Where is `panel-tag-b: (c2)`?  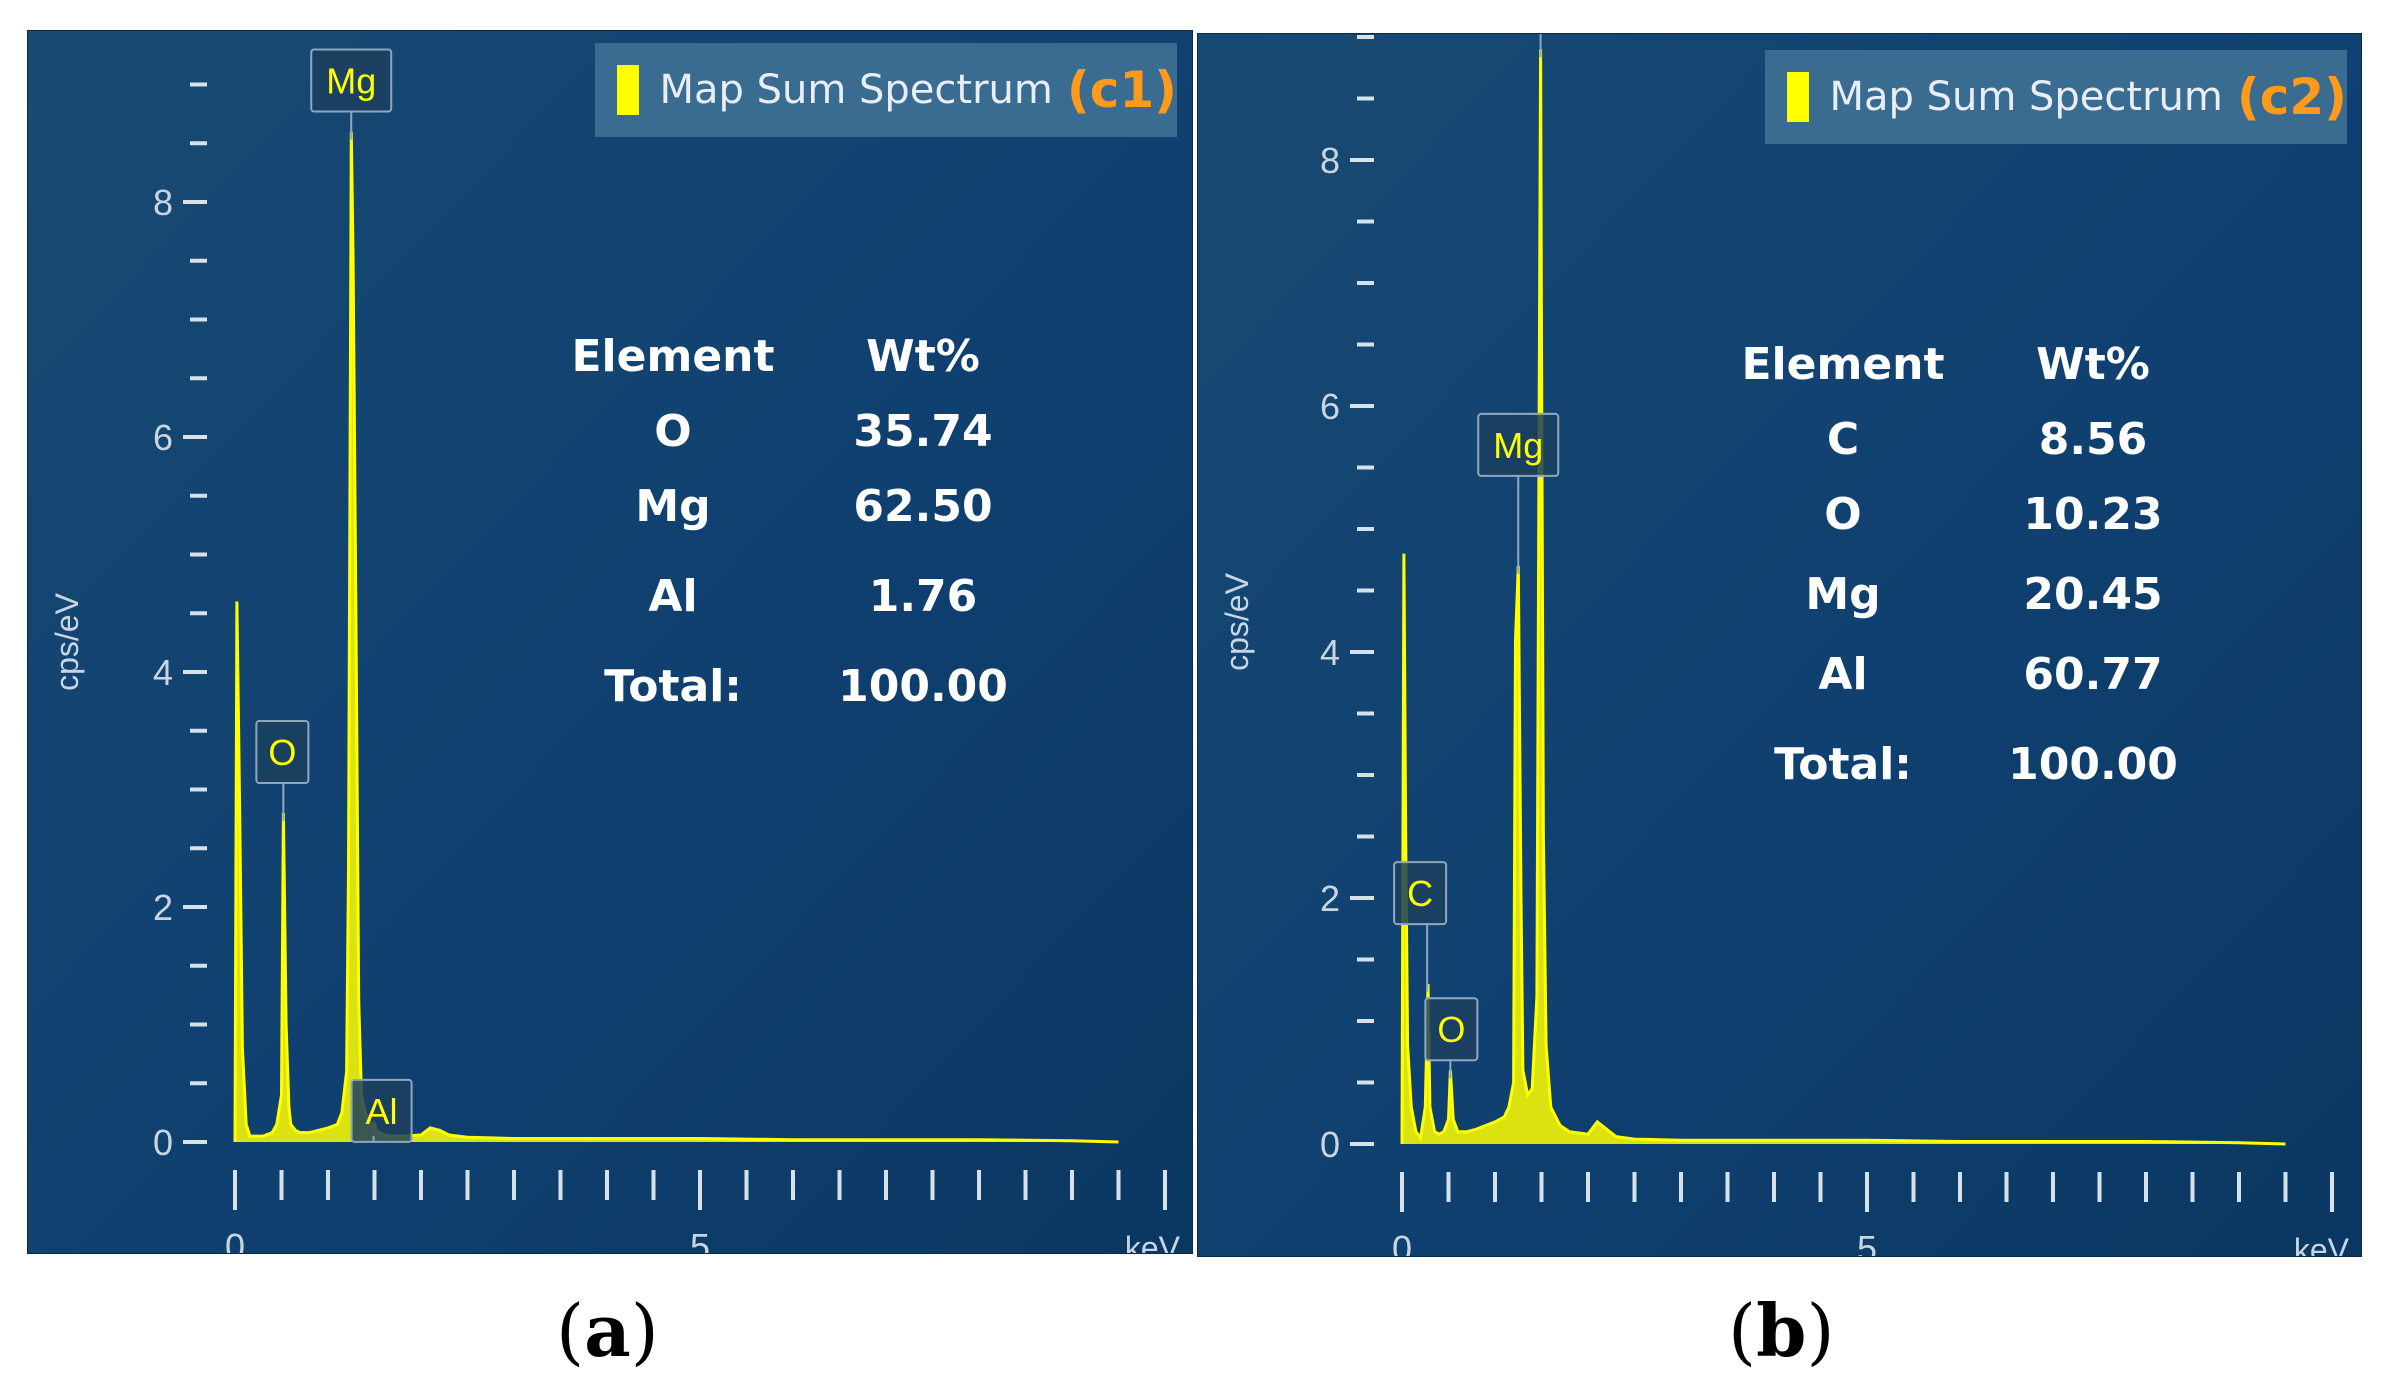 panel-tag-b: (c2) is located at coordinates (2291, 97).